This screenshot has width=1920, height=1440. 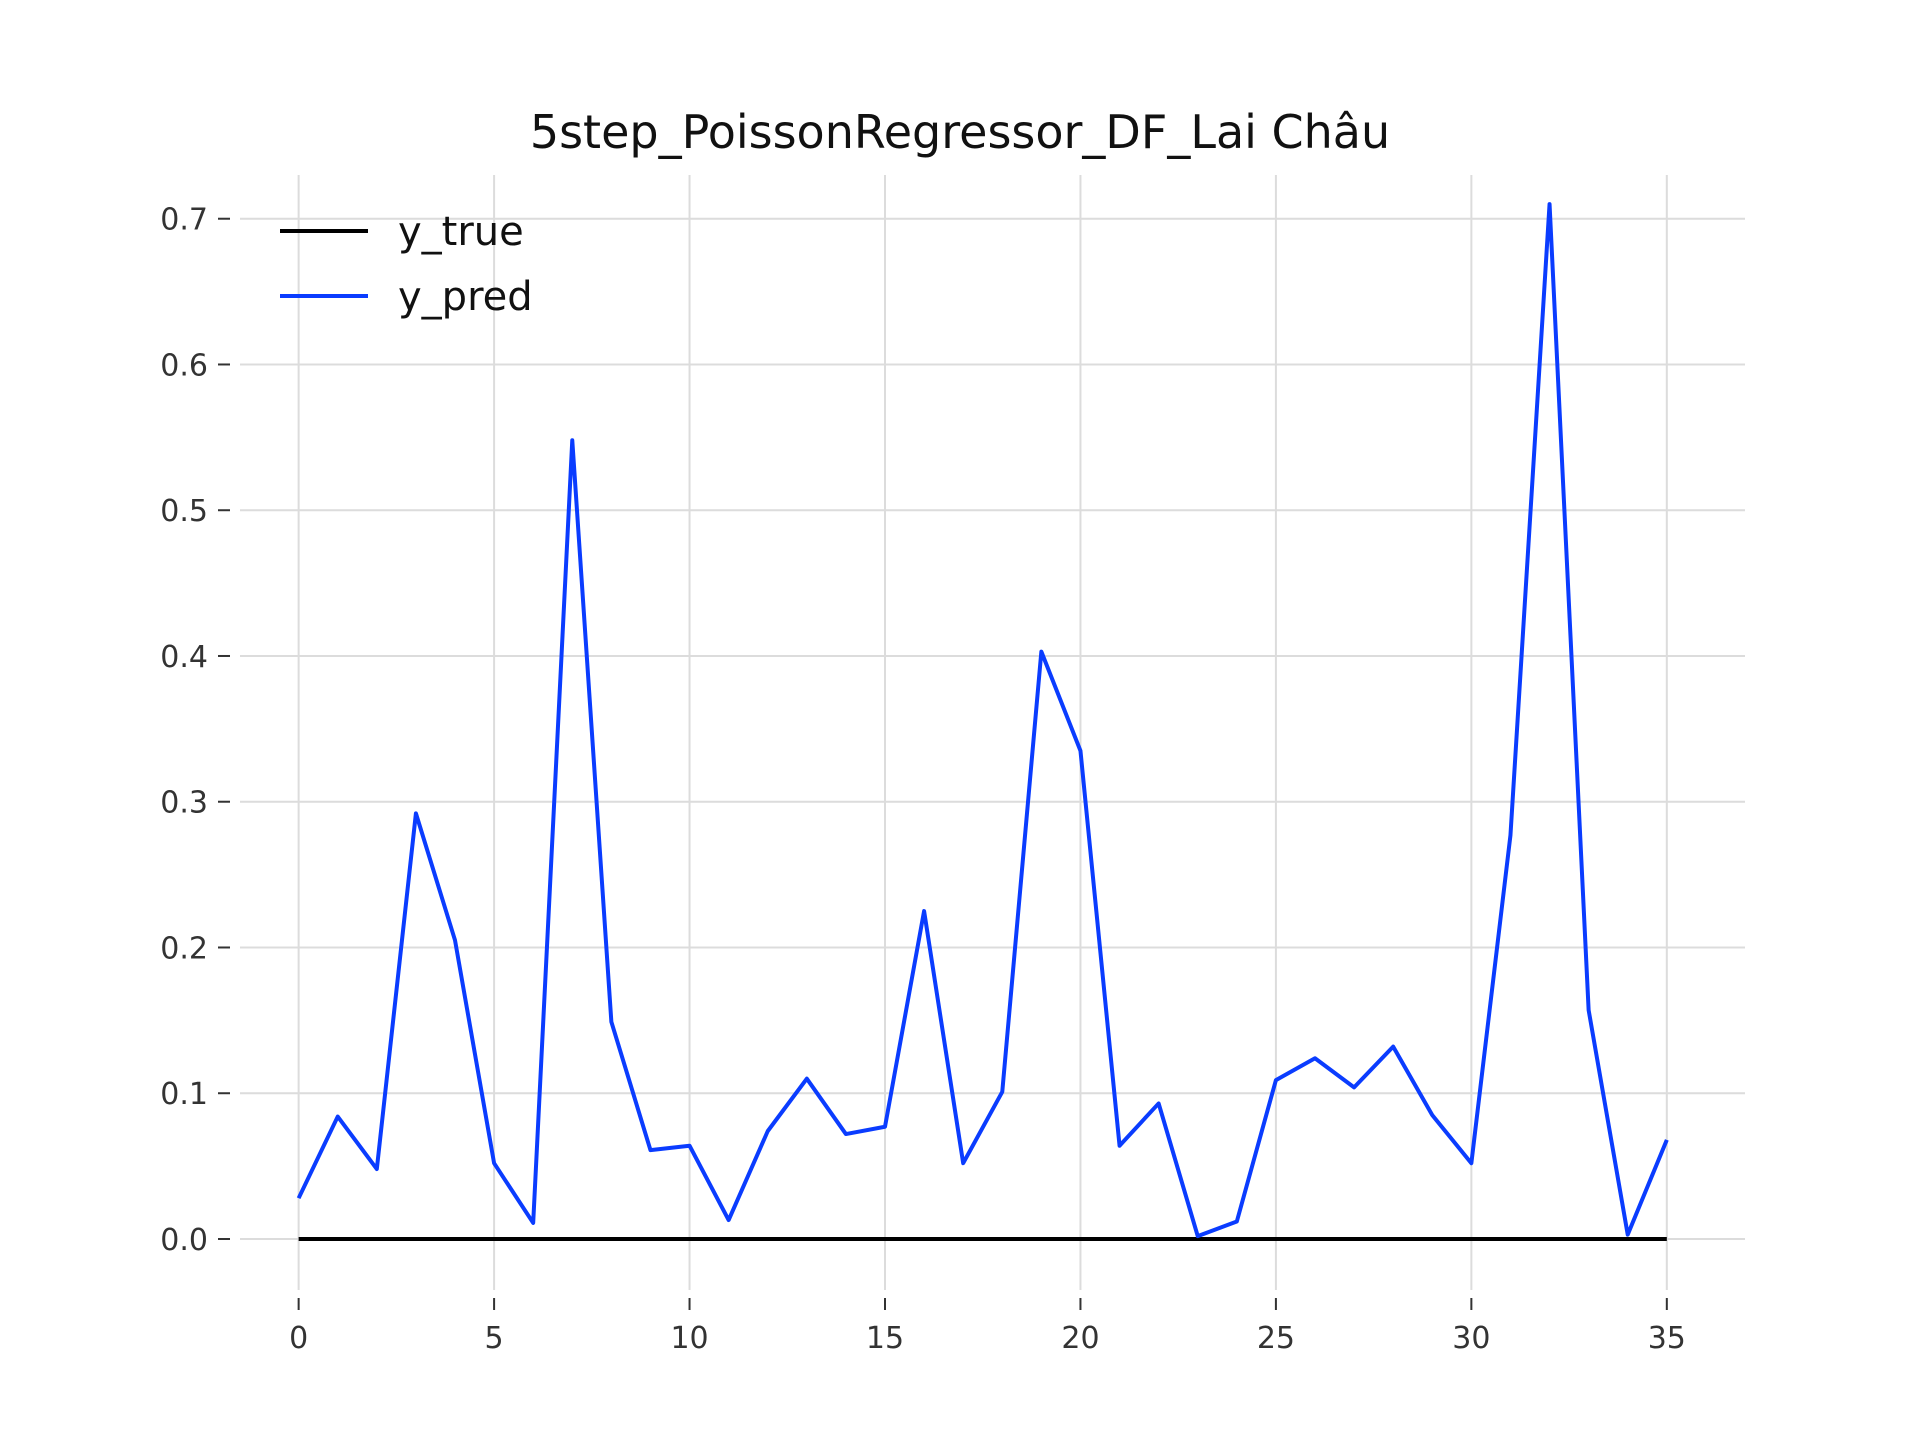 What do you see at coordinates (1667, 1338) in the screenshot?
I see `x-tick-label: 35` at bounding box center [1667, 1338].